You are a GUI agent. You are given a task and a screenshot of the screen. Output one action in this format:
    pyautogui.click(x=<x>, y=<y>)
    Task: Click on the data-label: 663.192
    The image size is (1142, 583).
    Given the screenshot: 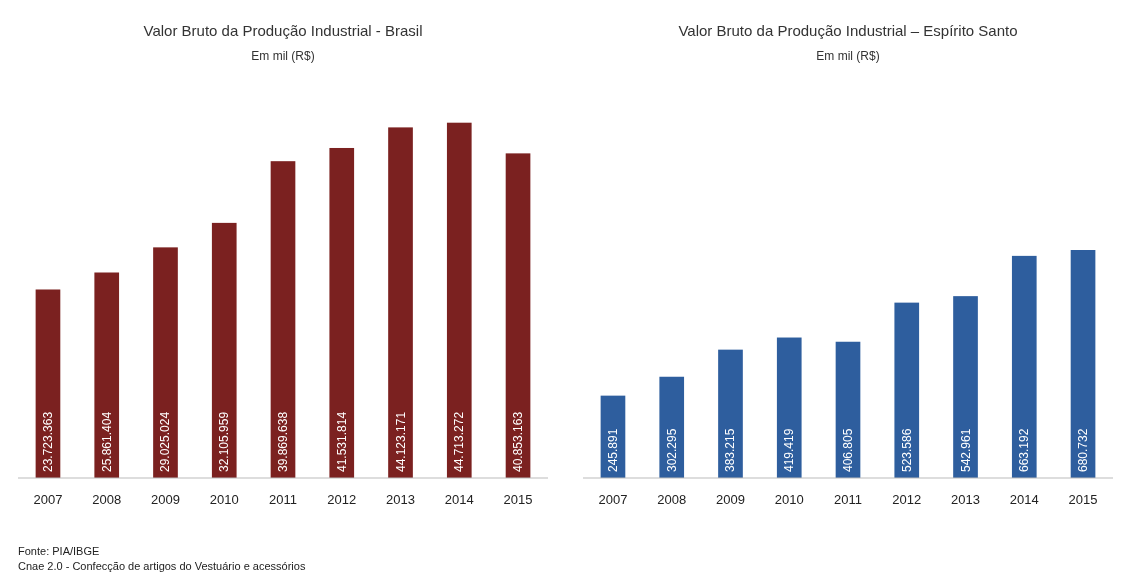 What is the action you would take?
    pyautogui.click(x=1024, y=450)
    